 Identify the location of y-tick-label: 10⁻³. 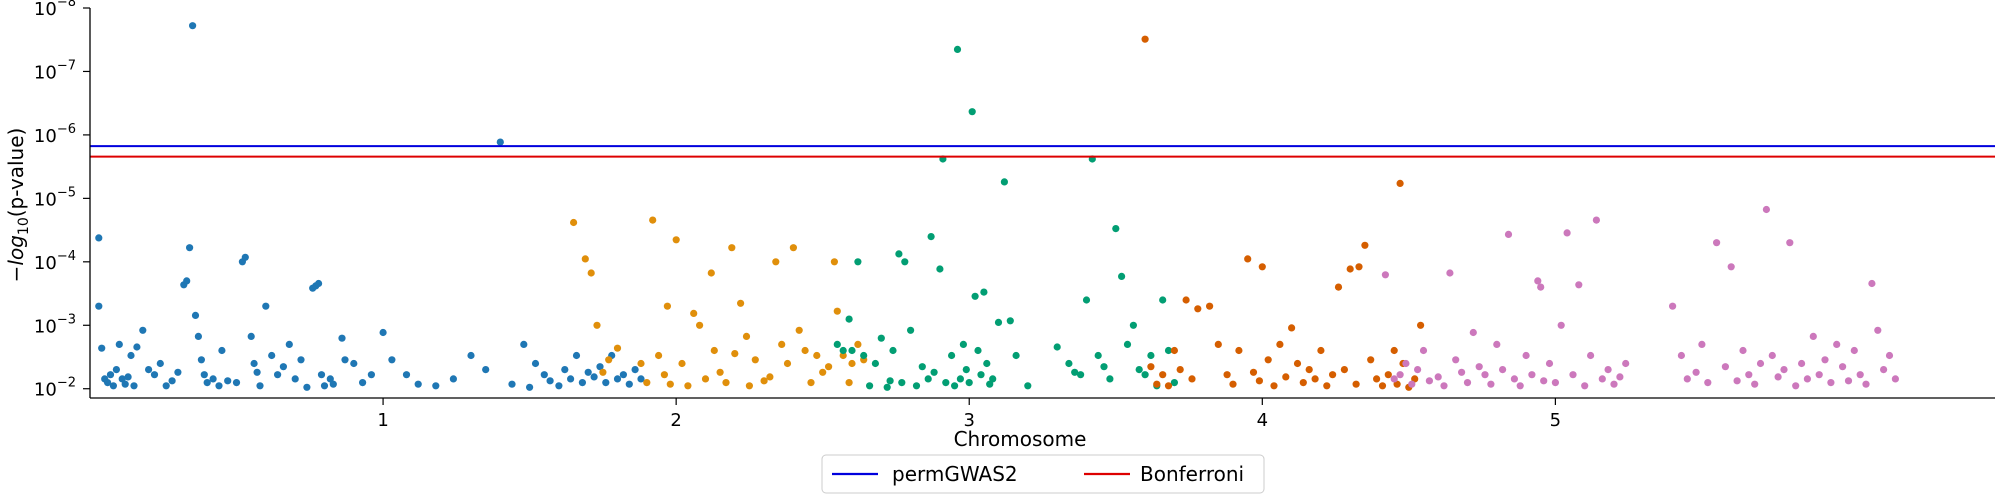
(55, 324).